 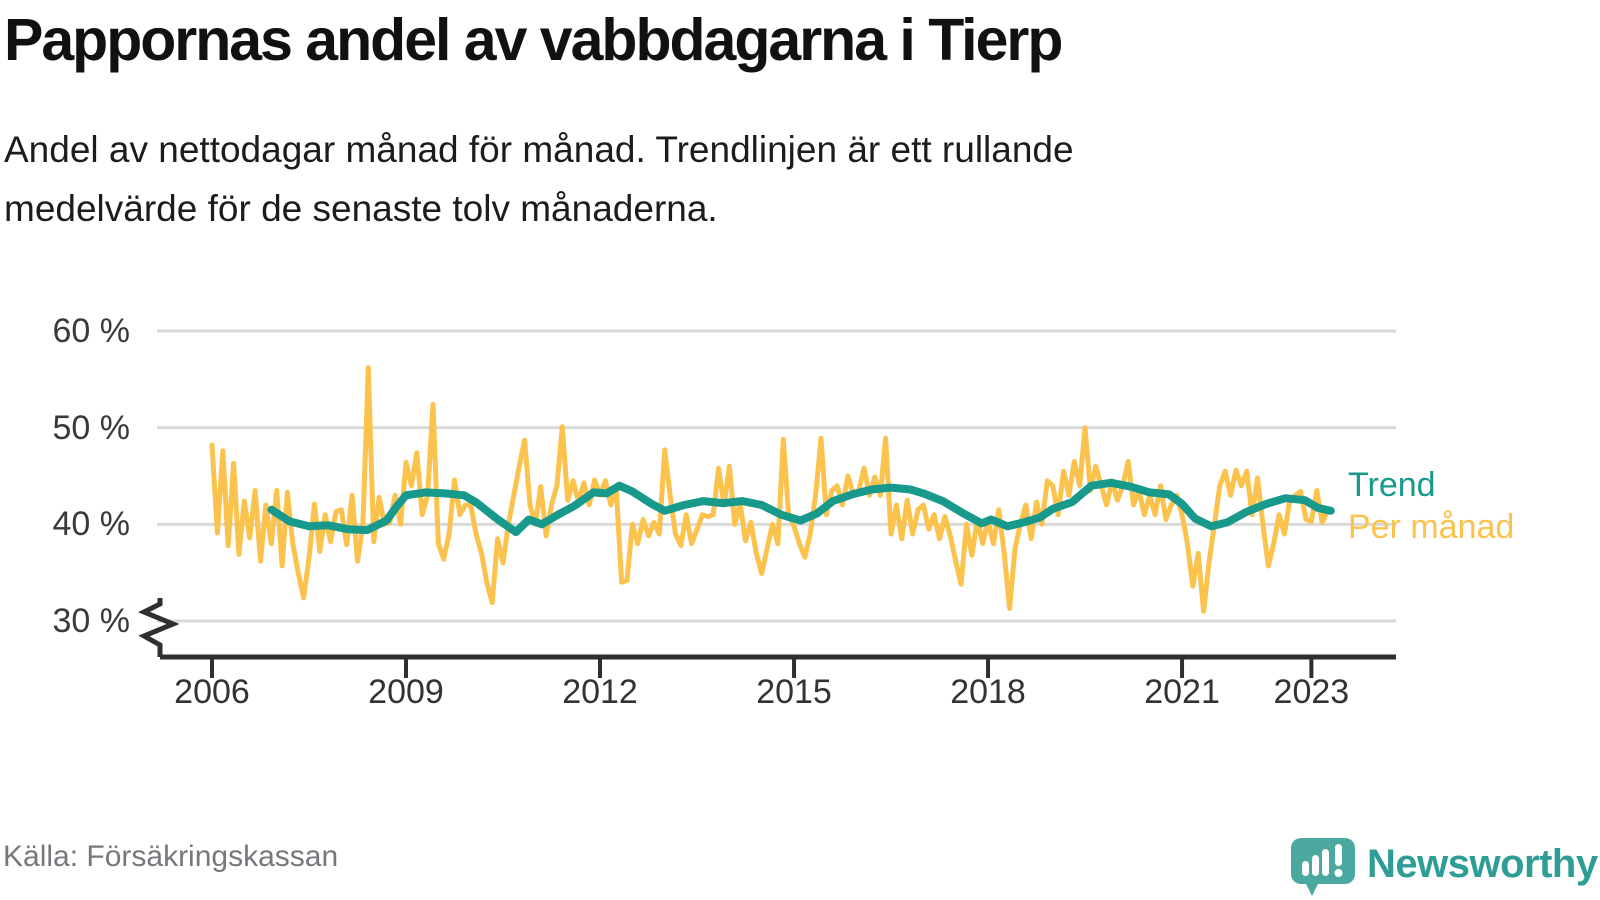 I want to click on y-axis-label-60: 60 %, so click(x=91, y=331).